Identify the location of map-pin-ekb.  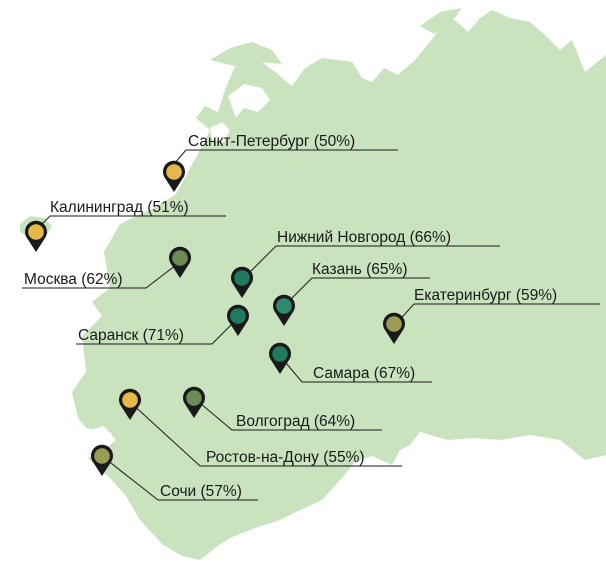
(394, 328).